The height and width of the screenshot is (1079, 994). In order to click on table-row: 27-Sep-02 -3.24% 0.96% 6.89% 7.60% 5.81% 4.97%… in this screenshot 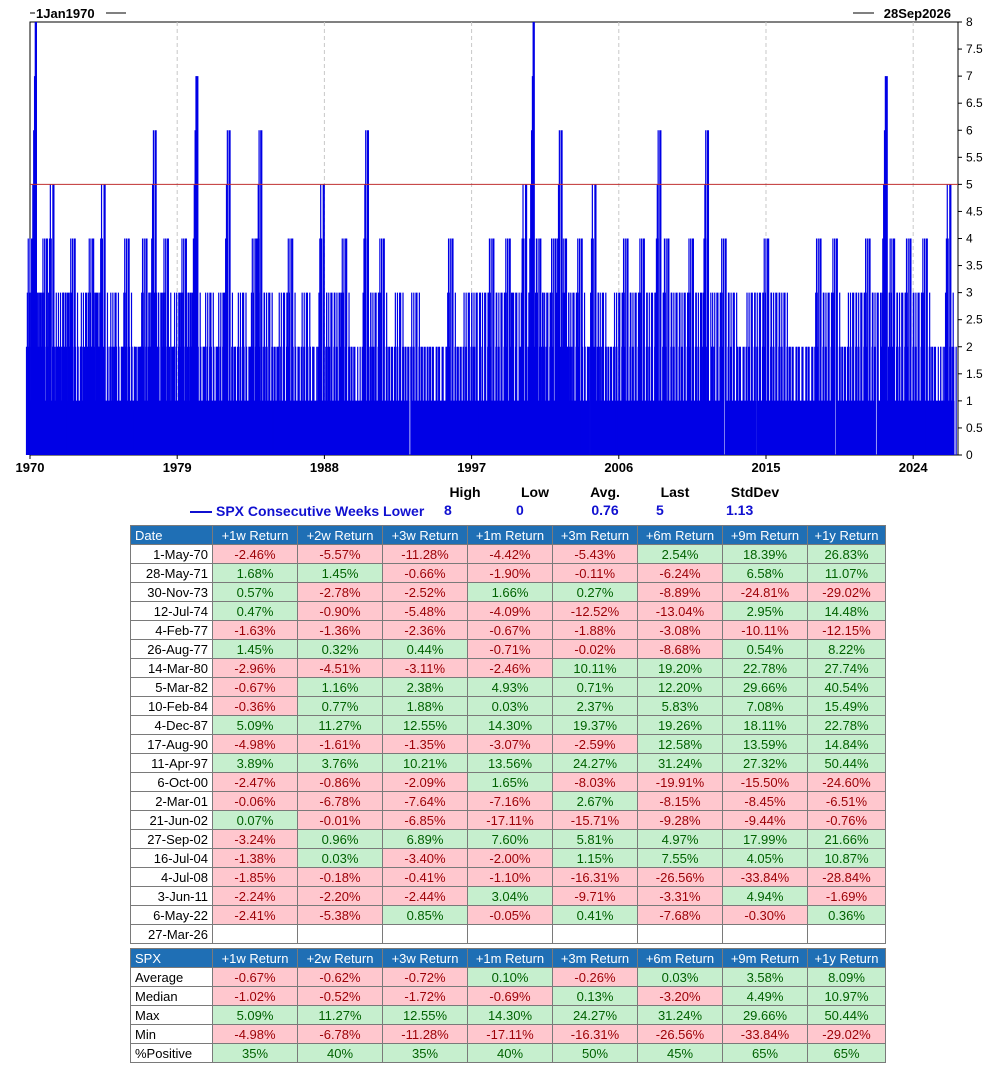, I will do `click(508, 839)`.